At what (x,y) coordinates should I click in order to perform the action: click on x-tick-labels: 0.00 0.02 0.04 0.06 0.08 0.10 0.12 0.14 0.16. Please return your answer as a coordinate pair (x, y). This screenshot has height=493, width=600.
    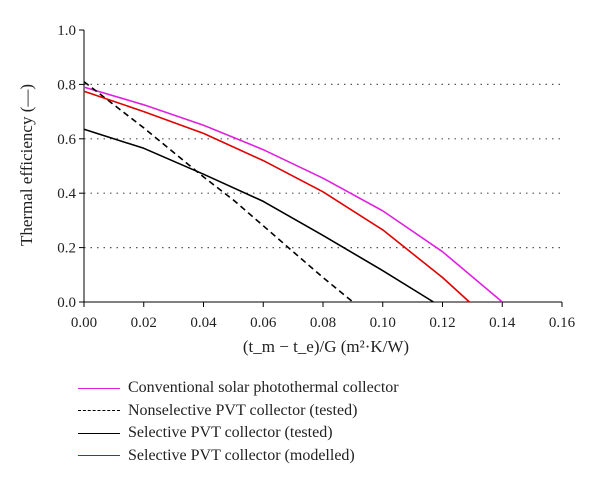
    Looking at the image, I should click on (323, 323).